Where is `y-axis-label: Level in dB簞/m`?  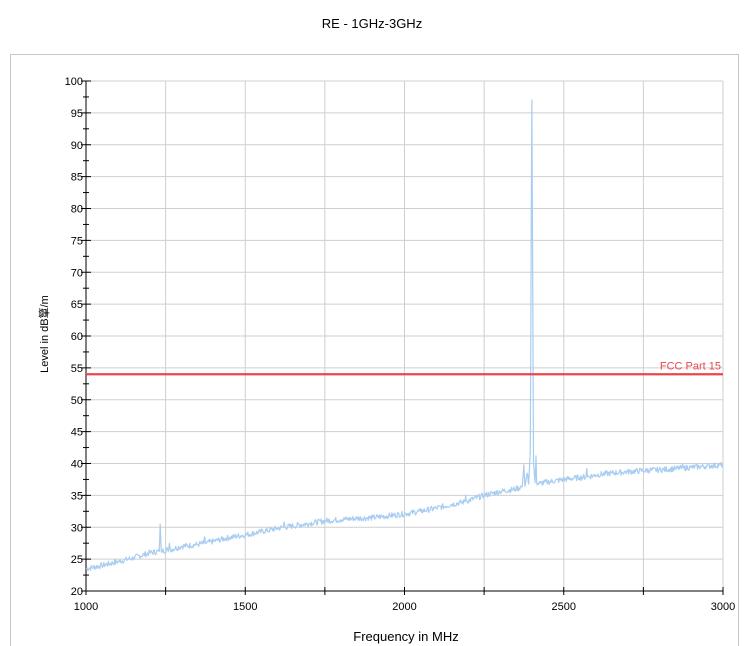 y-axis-label: Level in dB簞/m is located at coordinates (44, 334).